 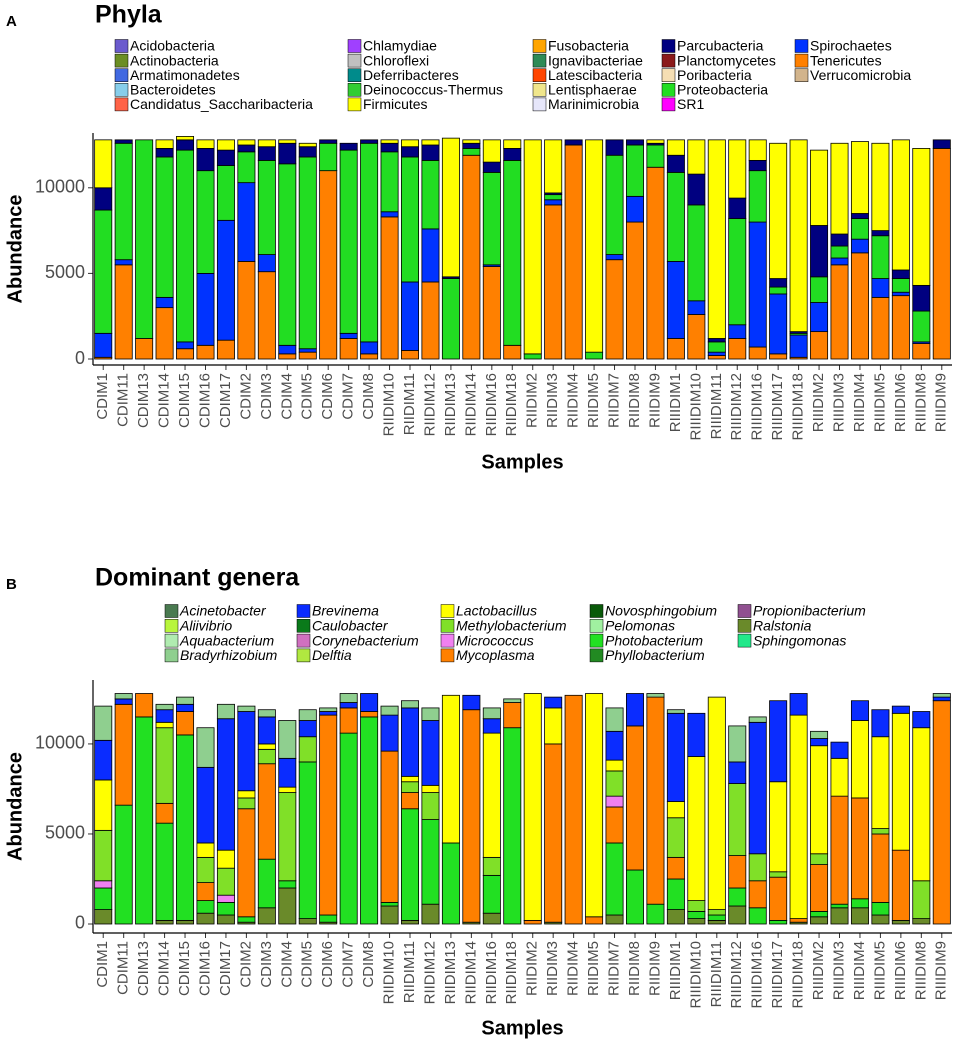 What do you see at coordinates (164, 968) in the screenshot?
I see `x-tick-label: CDIM14` at bounding box center [164, 968].